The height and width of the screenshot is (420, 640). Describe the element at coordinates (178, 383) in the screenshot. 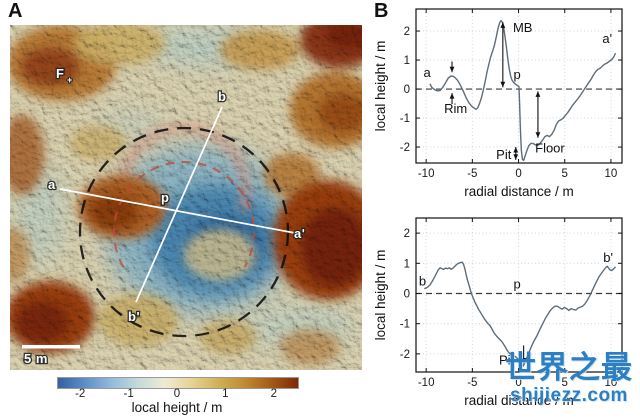

I see `colorbar-gradient` at that location.